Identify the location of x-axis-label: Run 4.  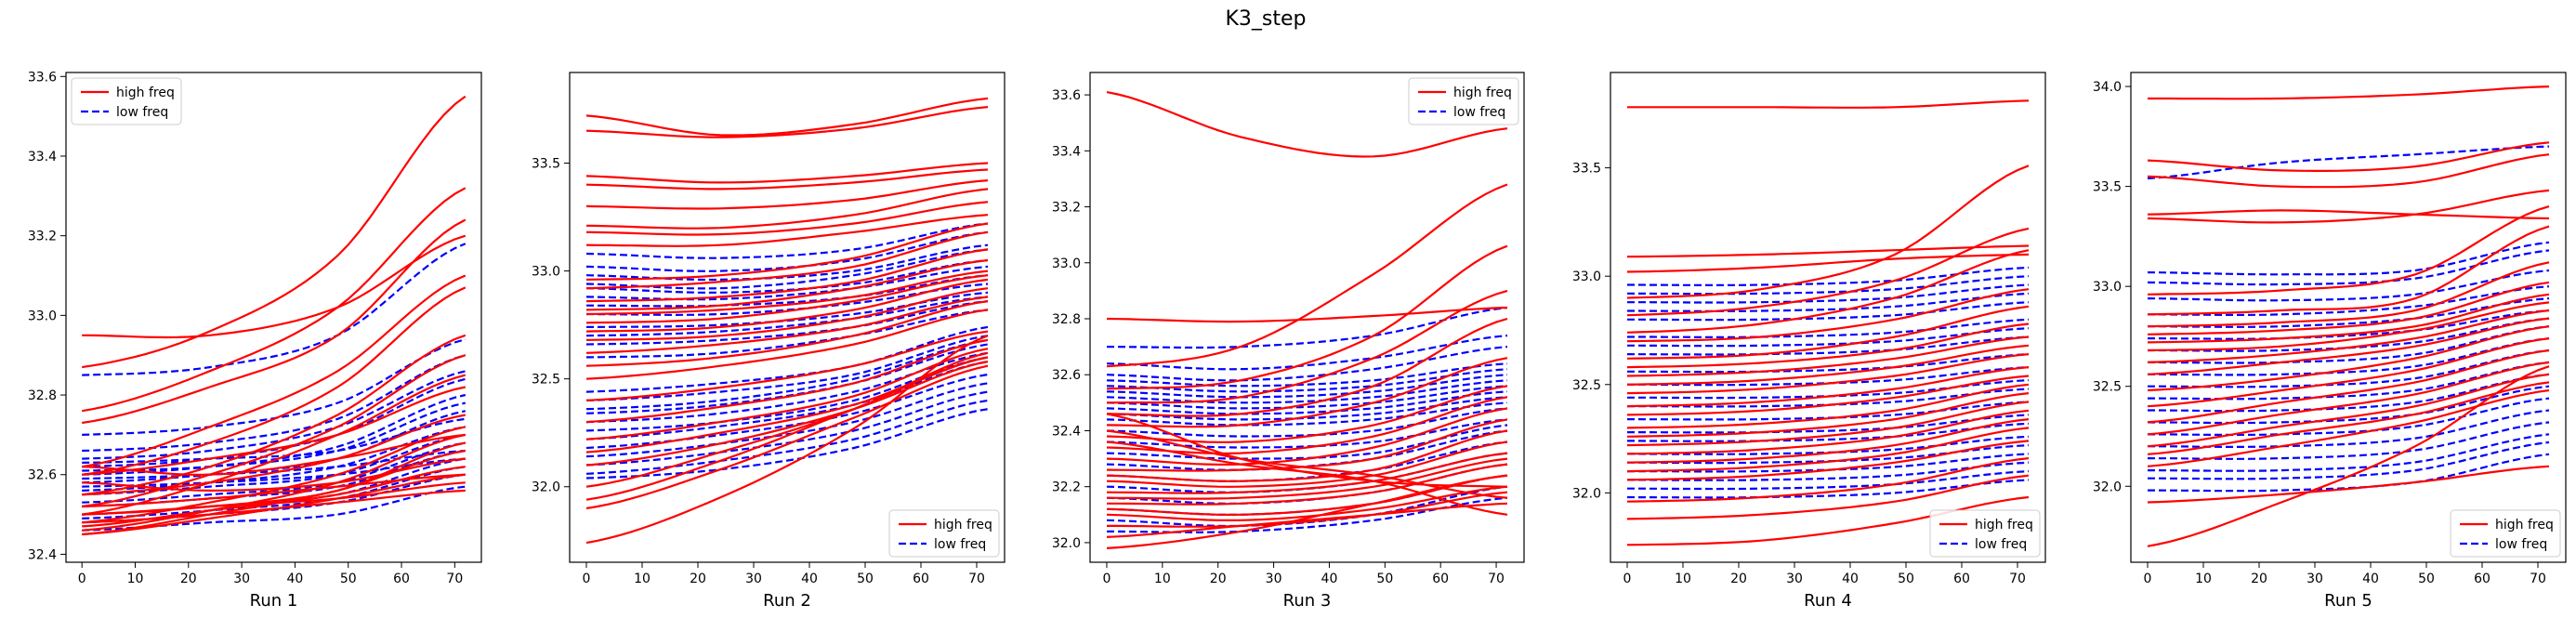
(1828, 601).